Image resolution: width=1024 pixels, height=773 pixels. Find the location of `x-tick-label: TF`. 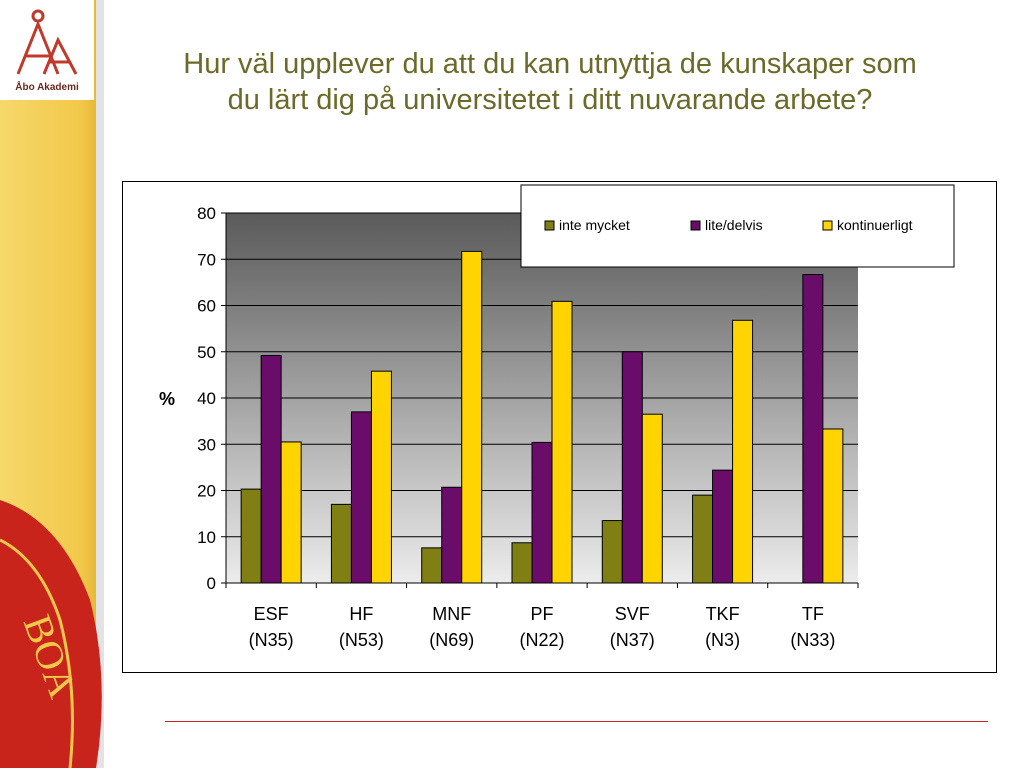

x-tick-label: TF is located at coordinates (813, 614).